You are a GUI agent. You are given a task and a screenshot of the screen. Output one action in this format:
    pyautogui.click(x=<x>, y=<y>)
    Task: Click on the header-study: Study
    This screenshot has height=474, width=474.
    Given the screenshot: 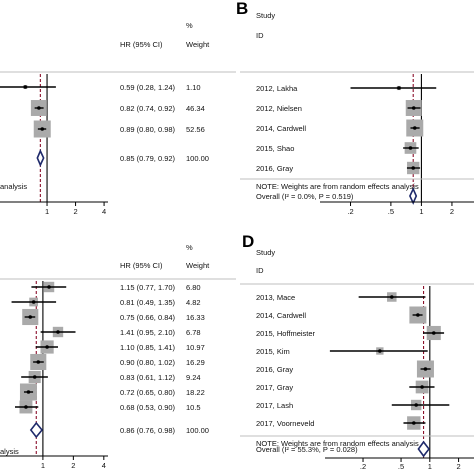 What is the action you would take?
    pyautogui.click(x=265, y=15)
    